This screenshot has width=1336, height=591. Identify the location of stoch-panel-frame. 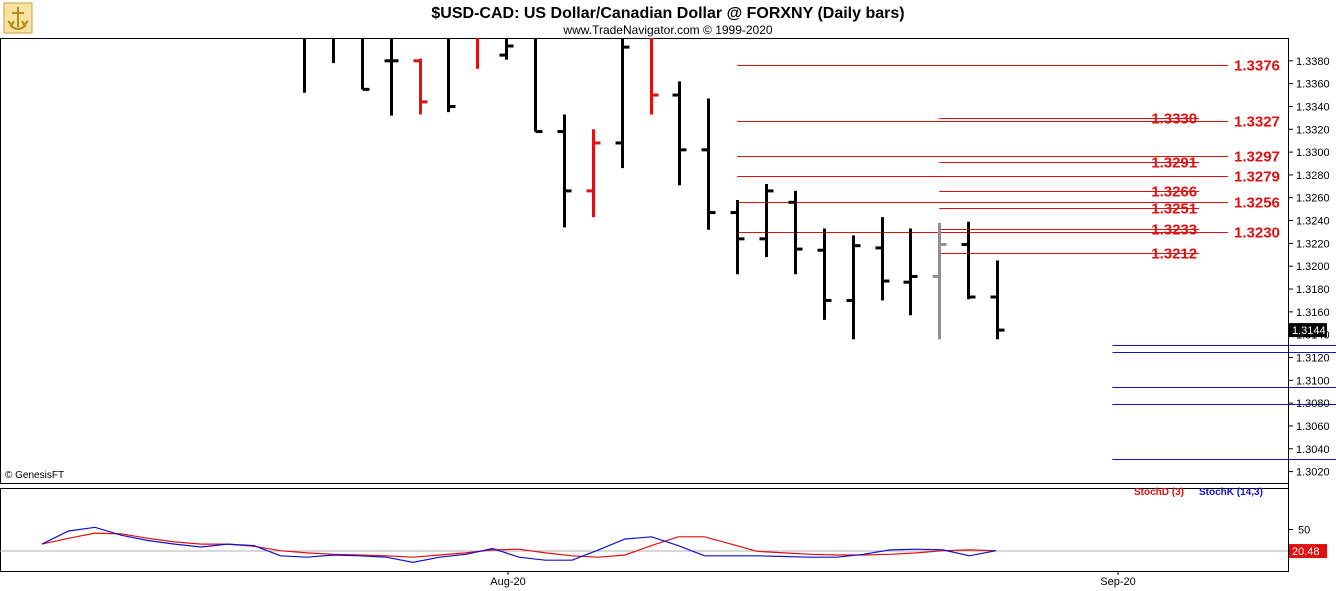
(644, 530).